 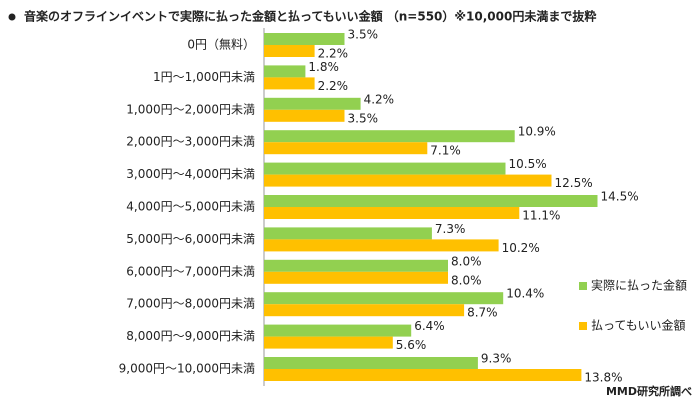 I want to click on value-label: 13.8%, so click(x=603, y=378).